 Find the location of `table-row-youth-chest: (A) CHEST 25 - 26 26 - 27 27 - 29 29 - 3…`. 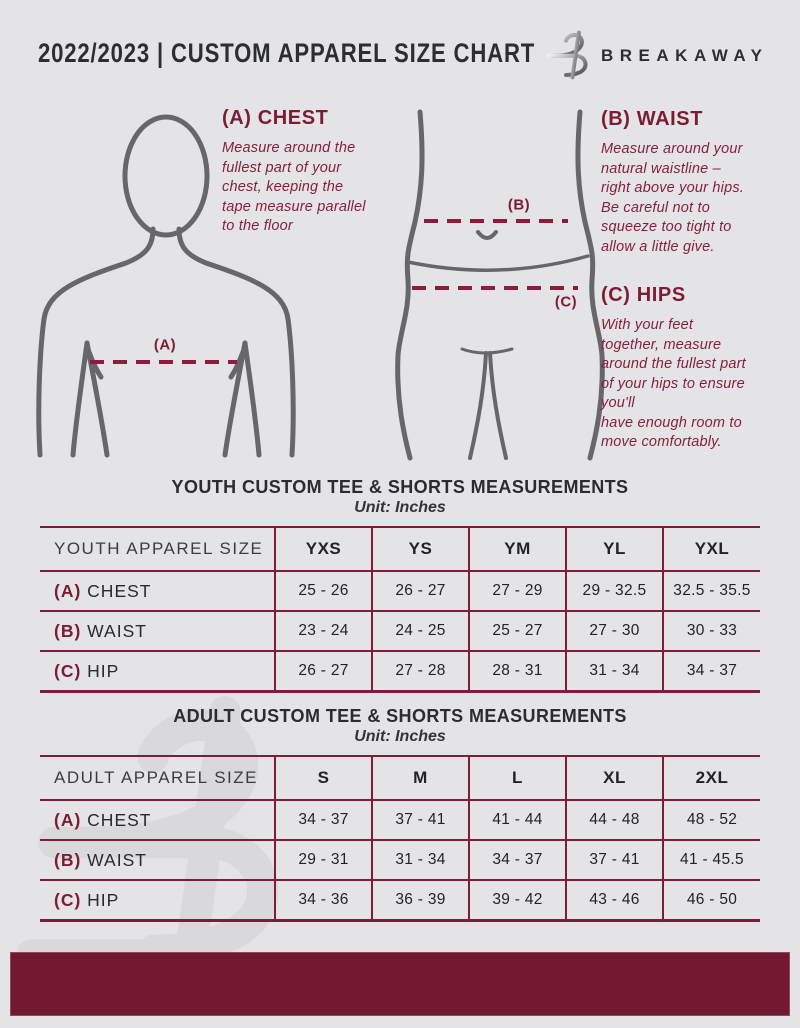

table-row-youth-chest: (A) CHEST 25 - 26 26 - 27 27 - 29 29 - 3… is located at coordinates (400, 591).